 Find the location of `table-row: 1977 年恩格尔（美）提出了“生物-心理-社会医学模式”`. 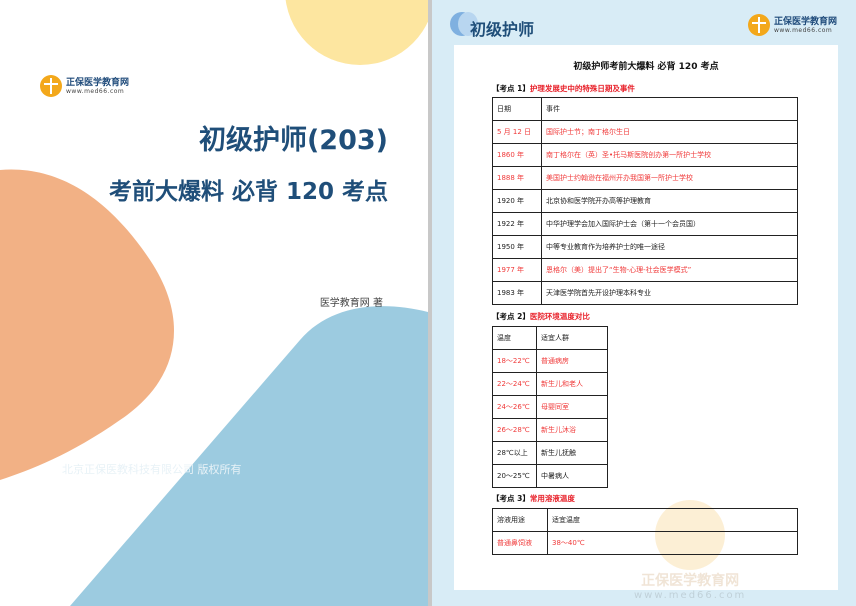

table-row: 1977 年恩格尔（美）提出了“生物-心理-社会医学模式” is located at coordinates (645, 270).